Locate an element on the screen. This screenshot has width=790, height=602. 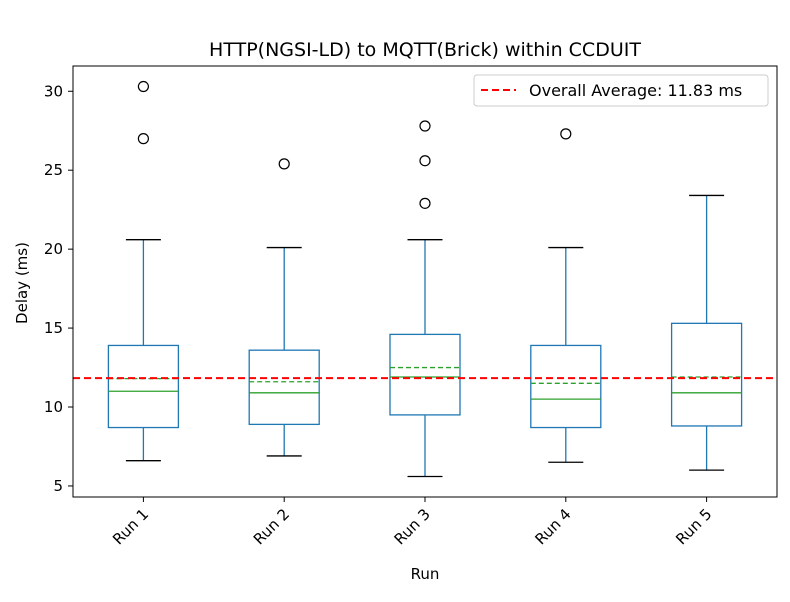
x-axis: Run 1 Run 2 Run 3 Run 4 Run 5 is located at coordinates (412, 522).